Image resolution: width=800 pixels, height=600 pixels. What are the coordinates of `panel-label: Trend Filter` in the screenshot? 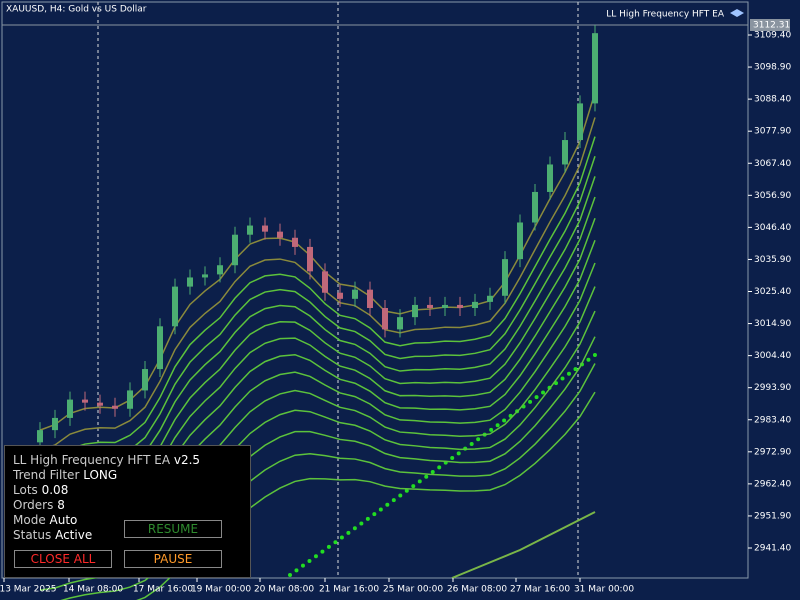 It's located at (46, 475).